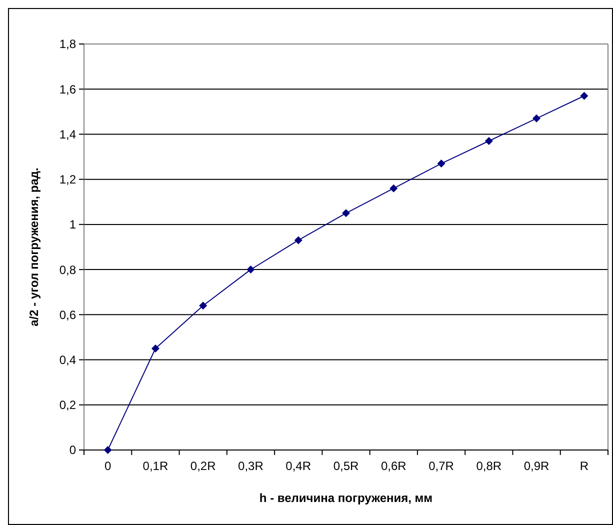  What do you see at coordinates (489, 466) in the screenshot?
I see `x-tick-label: 0,8R` at bounding box center [489, 466].